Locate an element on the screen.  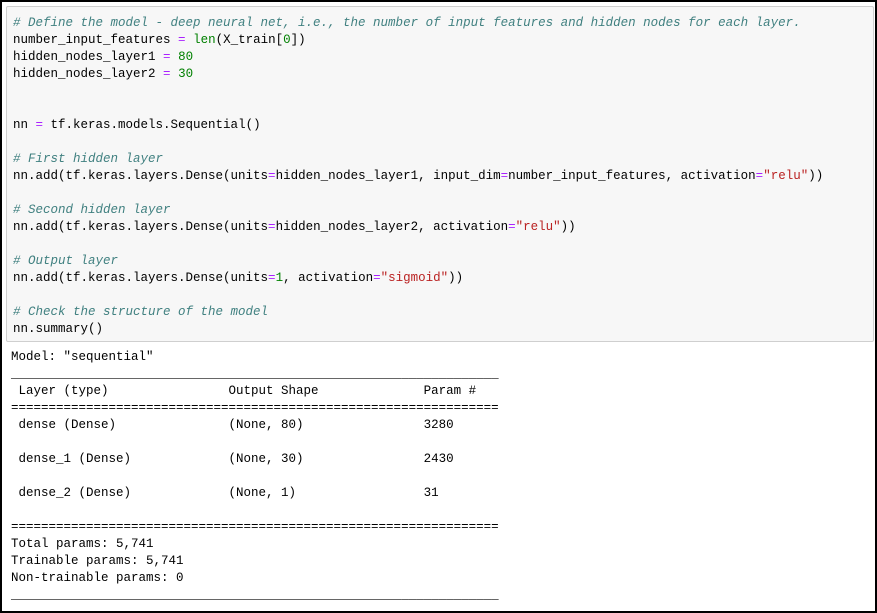
output-line: Layer (type) Output Shape Param # is located at coordinates (255, 391).